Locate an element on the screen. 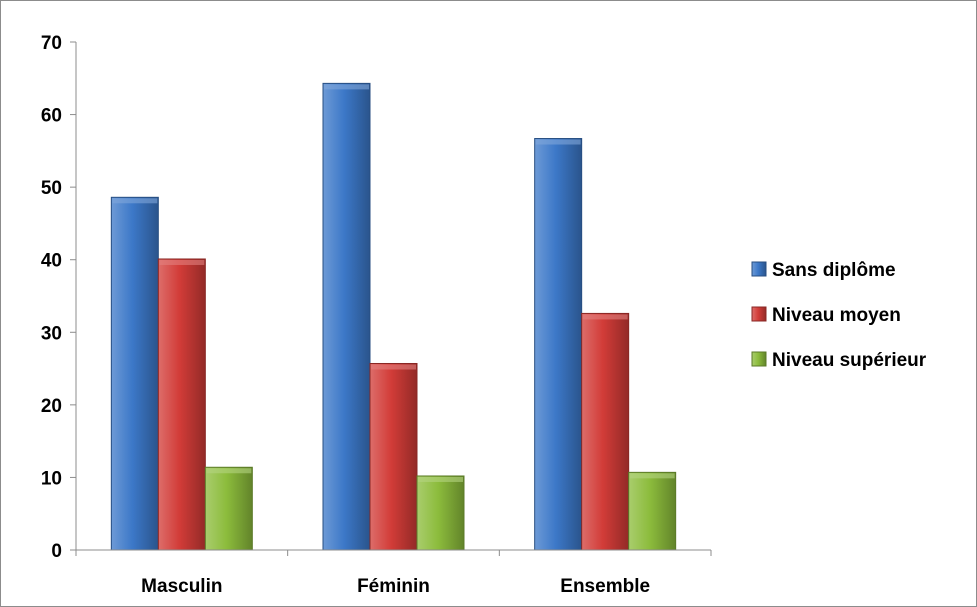  y-tick-label: 60 is located at coordinates (51, 116).